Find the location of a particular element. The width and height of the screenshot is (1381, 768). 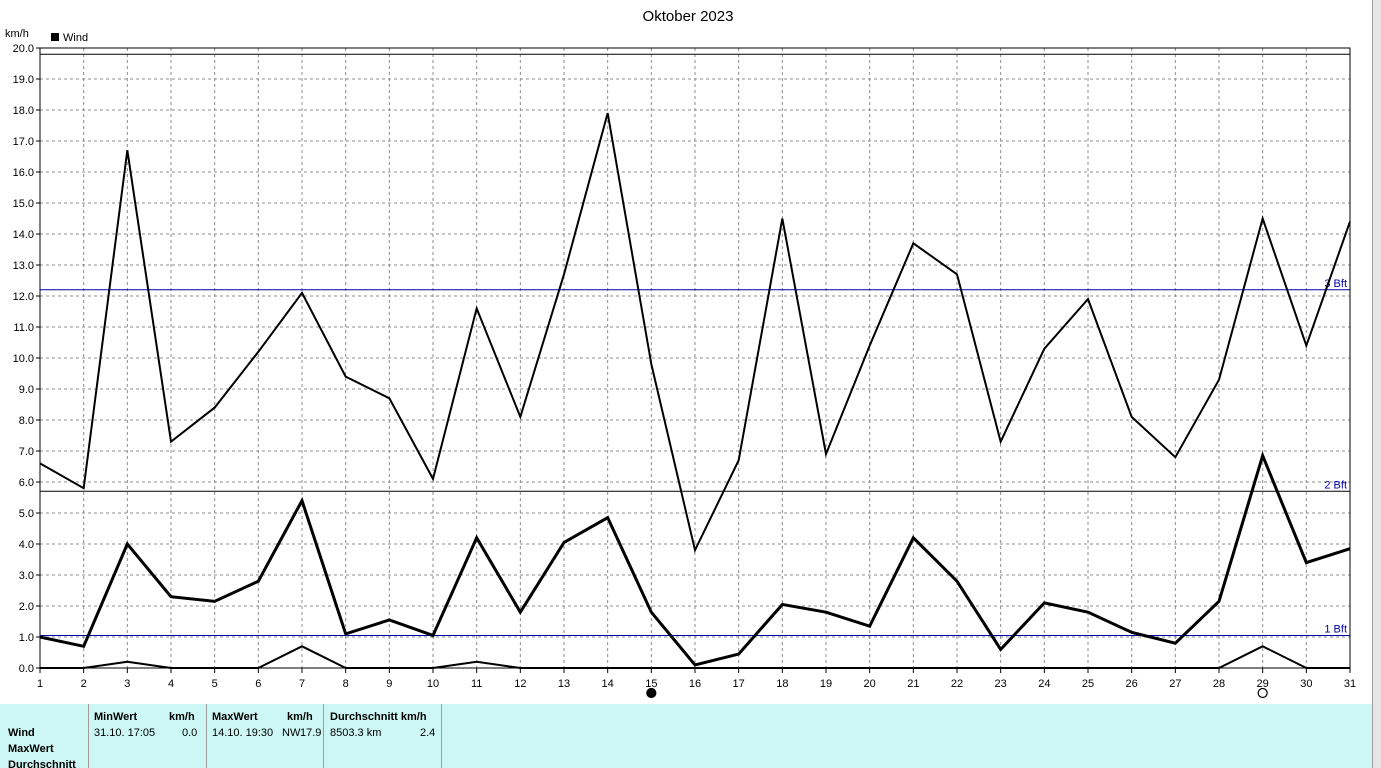

x-tick-label: 9 is located at coordinates (389, 684).